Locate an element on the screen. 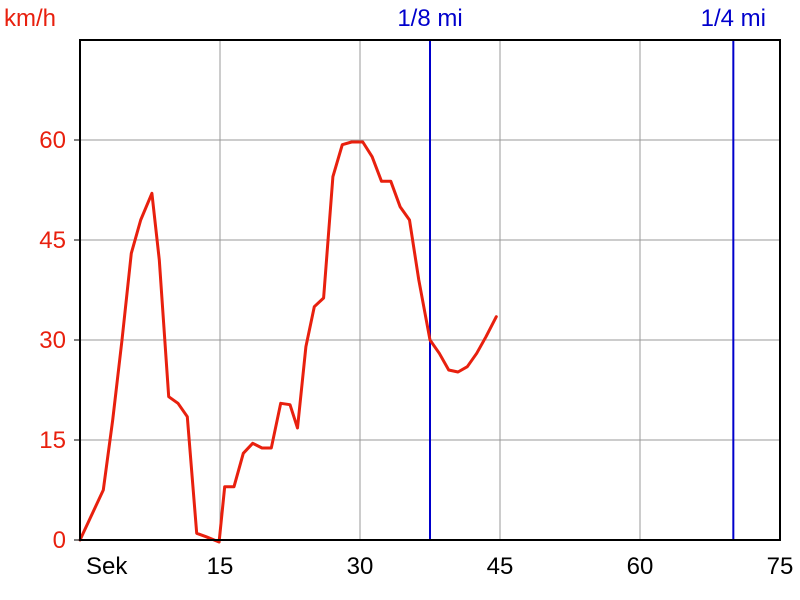 The image size is (800, 600). y-tick-labels: 0 15 30 45 60 is located at coordinates (59, 340).